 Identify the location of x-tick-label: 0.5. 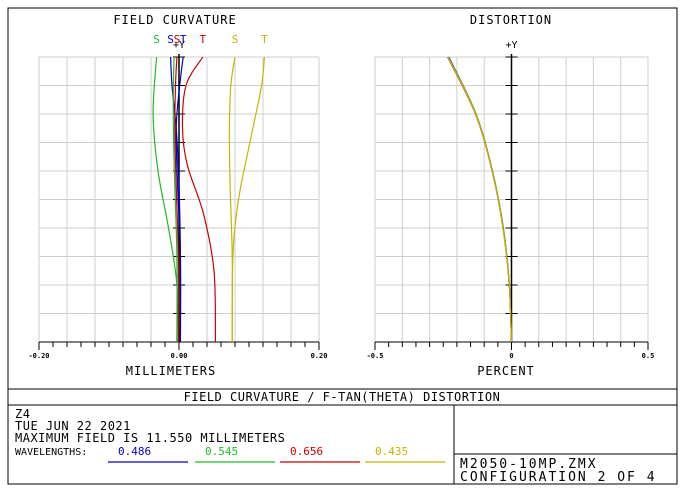
(648, 356).